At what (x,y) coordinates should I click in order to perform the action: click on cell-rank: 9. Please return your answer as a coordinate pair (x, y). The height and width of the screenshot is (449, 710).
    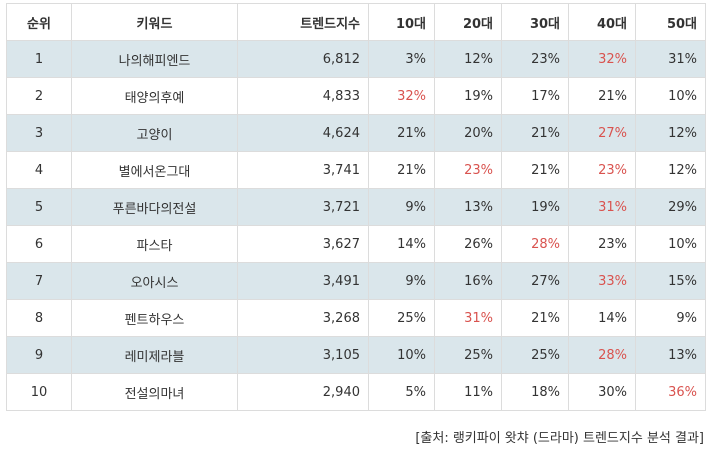
    Looking at the image, I should click on (39, 355).